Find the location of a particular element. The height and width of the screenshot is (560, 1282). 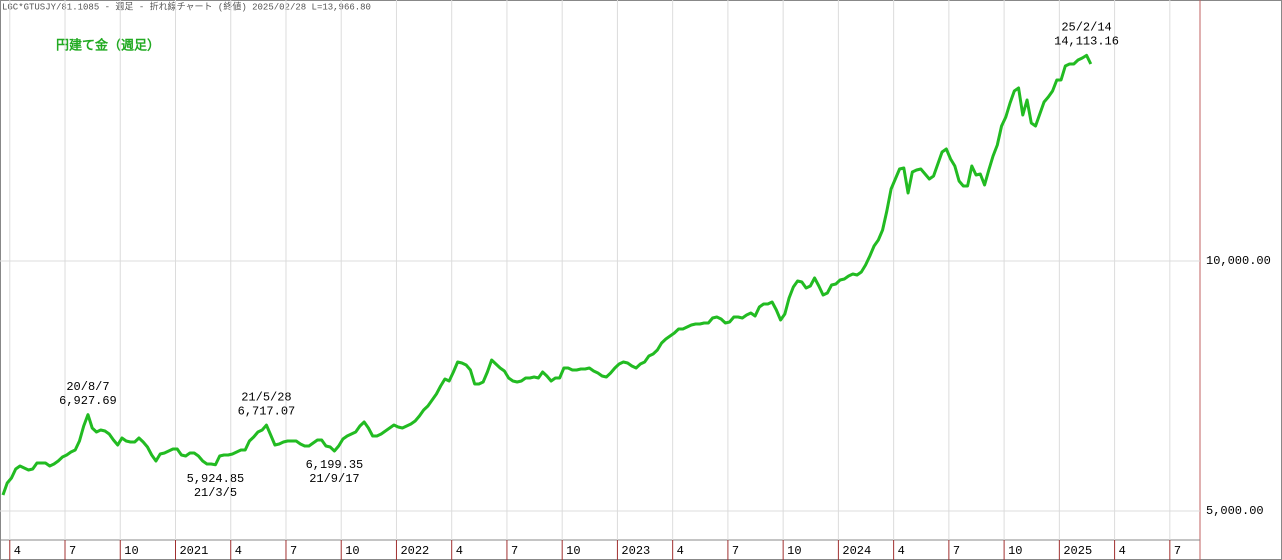

annotation-date: 21/5/28 is located at coordinates (266, 397).